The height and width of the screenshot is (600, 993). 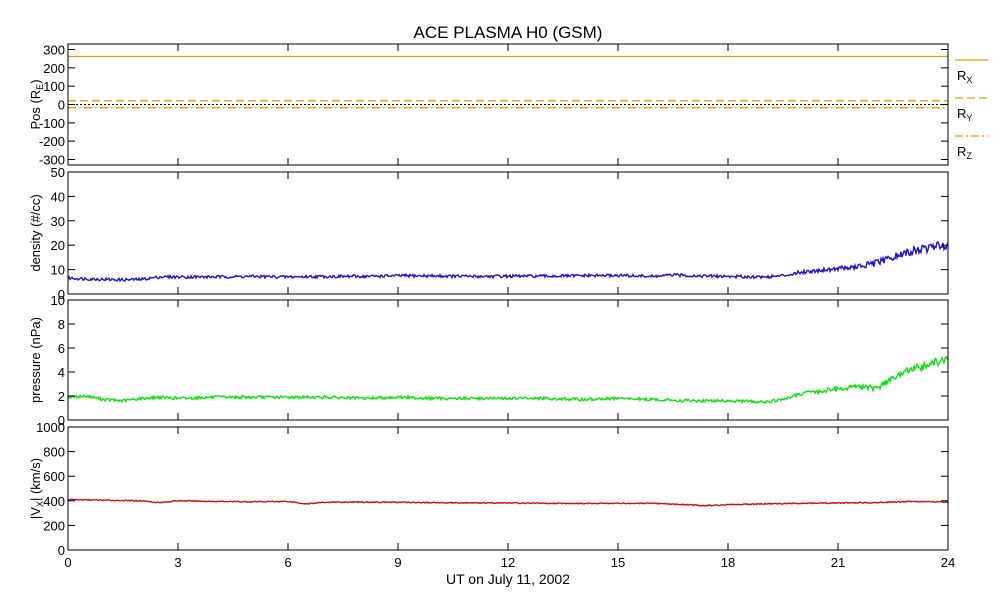 What do you see at coordinates (54, 476) in the screenshot?
I see `y-tick-label: 600` at bounding box center [54, 476].